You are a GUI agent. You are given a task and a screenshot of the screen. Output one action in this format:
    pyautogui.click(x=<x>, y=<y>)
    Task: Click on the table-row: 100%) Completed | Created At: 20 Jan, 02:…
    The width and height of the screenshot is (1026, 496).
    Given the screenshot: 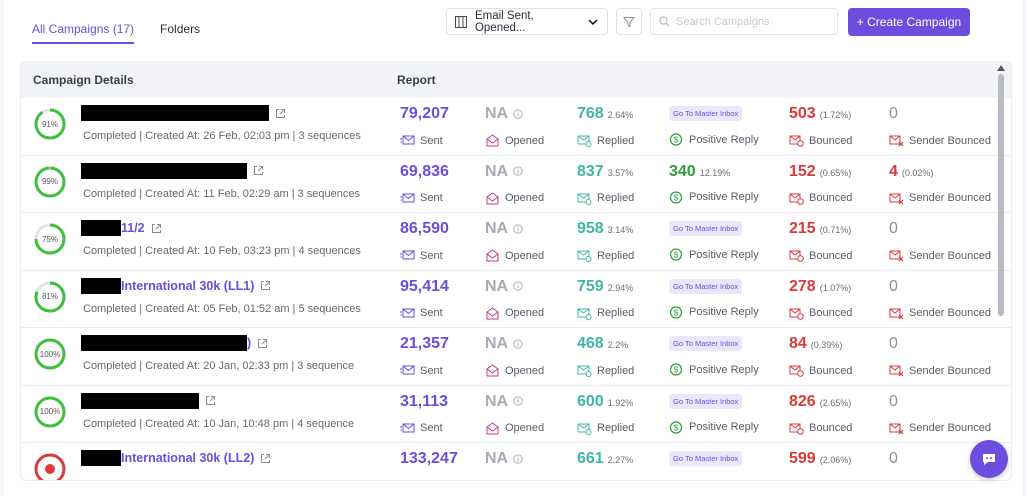 What is the action you would take?
    pyautogui.click(x=516, y=357)
    